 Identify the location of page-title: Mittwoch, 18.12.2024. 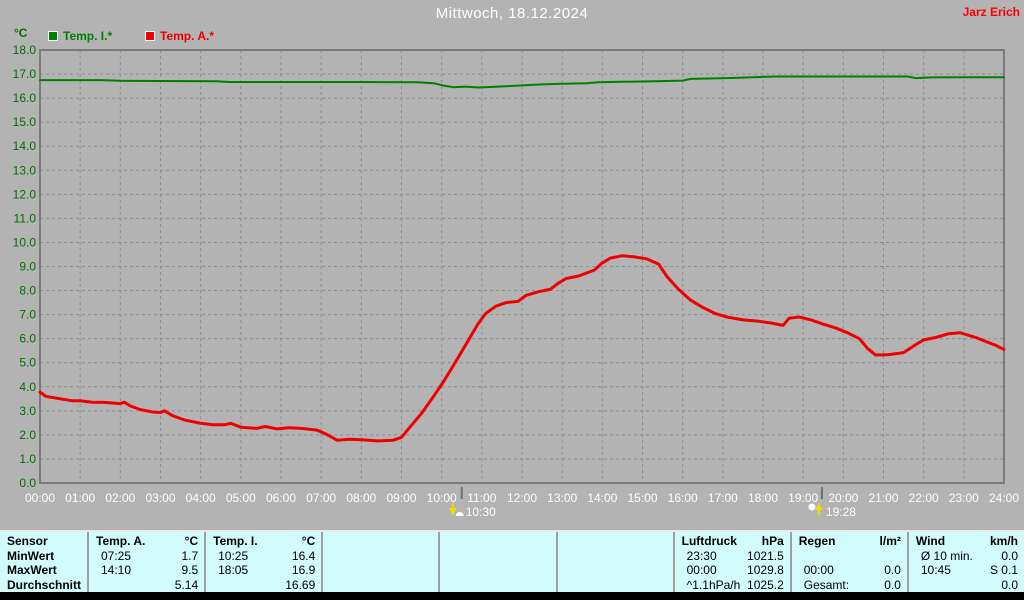
(512, 13).